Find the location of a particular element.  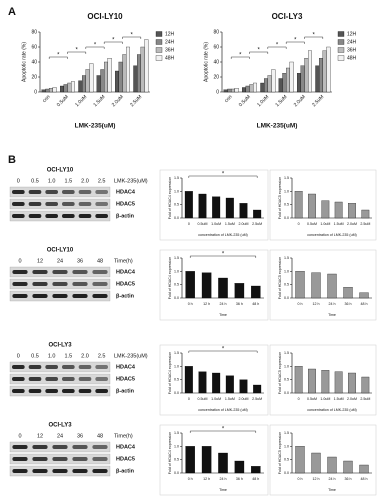

y-axis-label: Apoptotic rate (%) is located at coordinates (24, 62).